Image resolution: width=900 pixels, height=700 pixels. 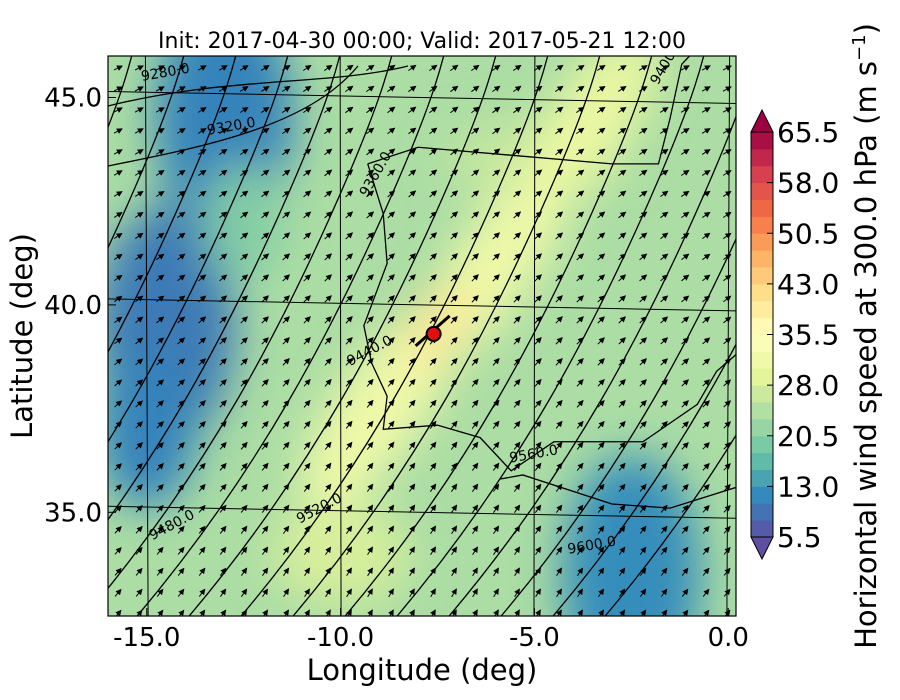 I want to click on speed-blob, so click(x=152, y=429).